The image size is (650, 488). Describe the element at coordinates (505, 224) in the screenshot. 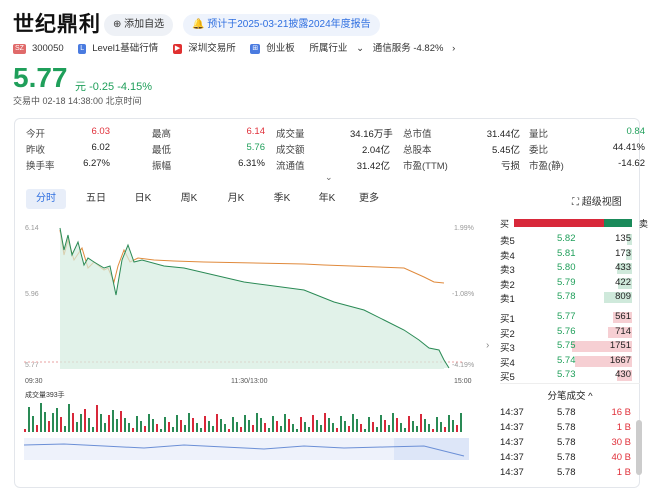

I see `ratio-buy-label: 买` at that location.